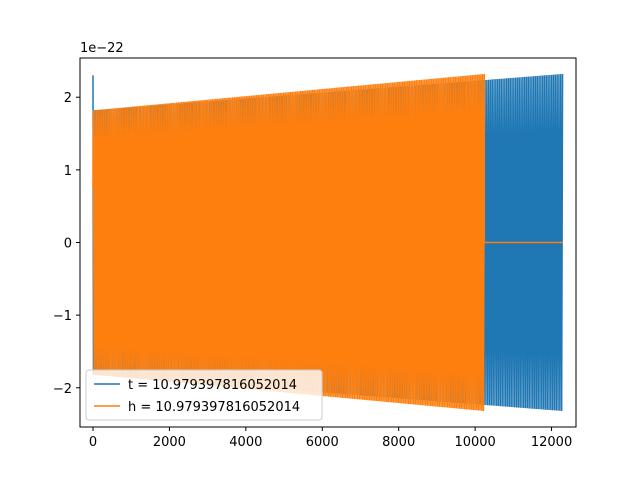  Describe the element at coordinates (322, 442) in the screenshot. I see `x-tick-label: 6000` at that location.